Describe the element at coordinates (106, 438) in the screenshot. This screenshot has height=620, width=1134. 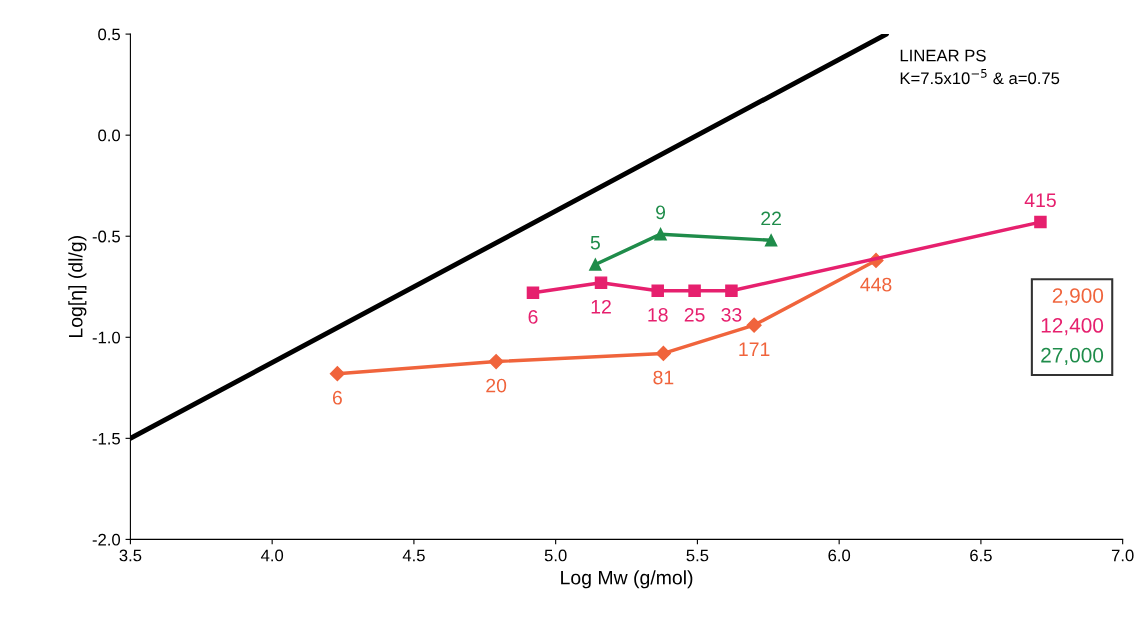
I see `y-tick-label: -1.5` at that location.